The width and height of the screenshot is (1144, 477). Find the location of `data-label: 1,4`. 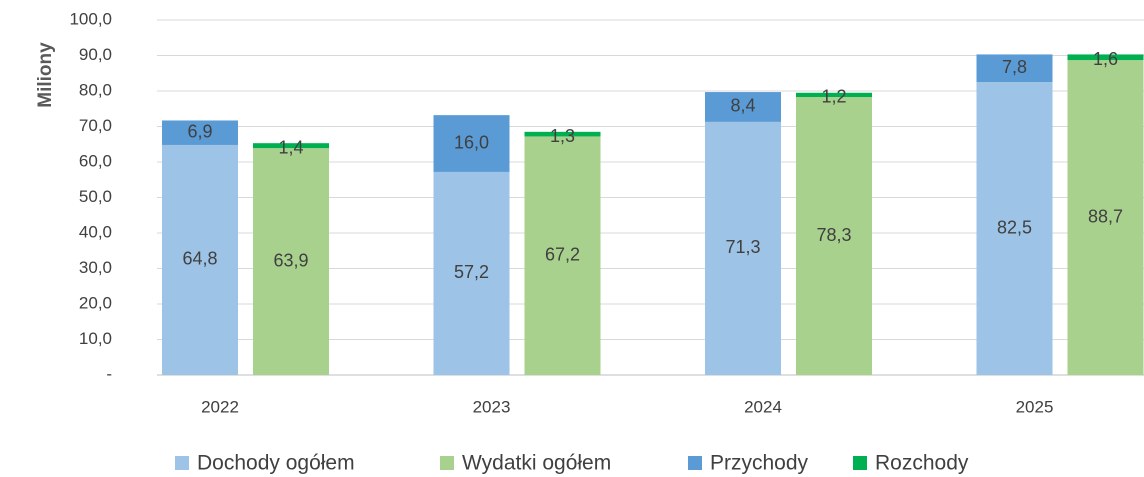

data-label: 1,4 is located at coordinates (290, 147).